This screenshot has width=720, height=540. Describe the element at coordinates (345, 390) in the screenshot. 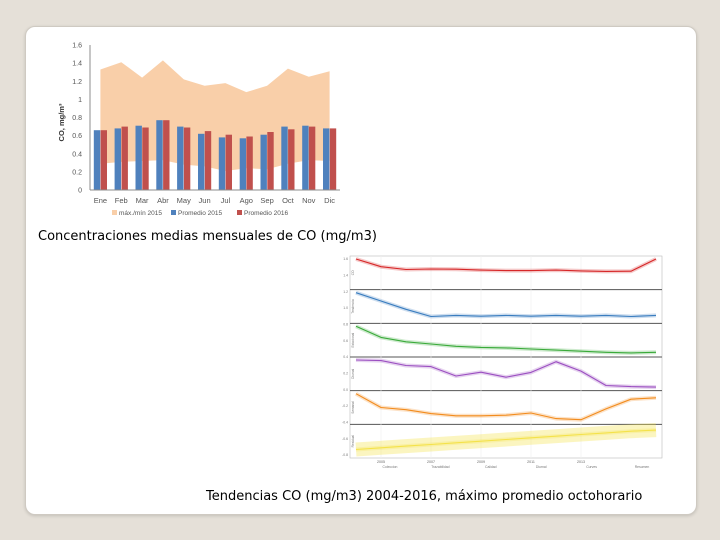

I see `y-tick-label: 0.0` at that location.